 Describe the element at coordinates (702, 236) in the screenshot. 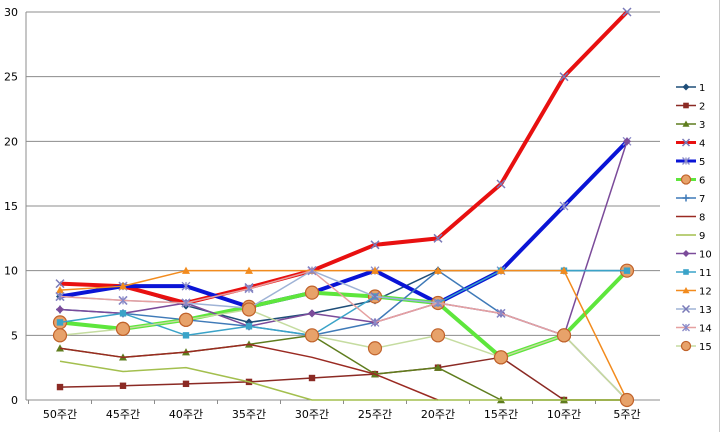

I see `legend-label: 9` at that location.